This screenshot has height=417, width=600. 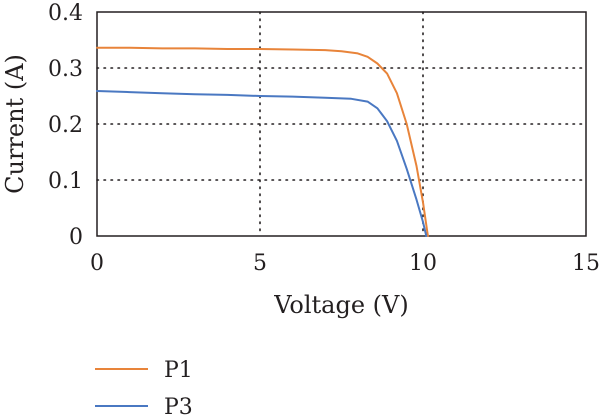 What do you see at coordinates (65, 13) in the screenshot?
I see `y-tick-label: 0.4` at bounding box center [65, 13].